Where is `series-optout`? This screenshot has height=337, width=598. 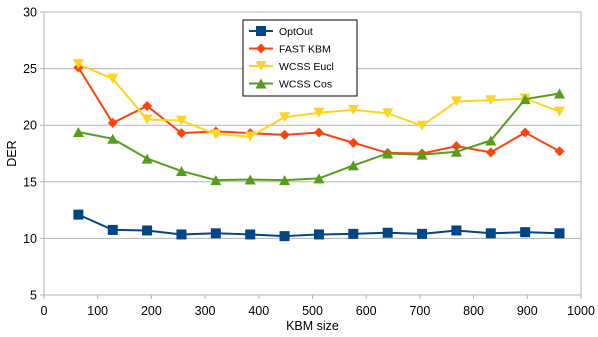 series-optout is located at coordinates (319, 225).